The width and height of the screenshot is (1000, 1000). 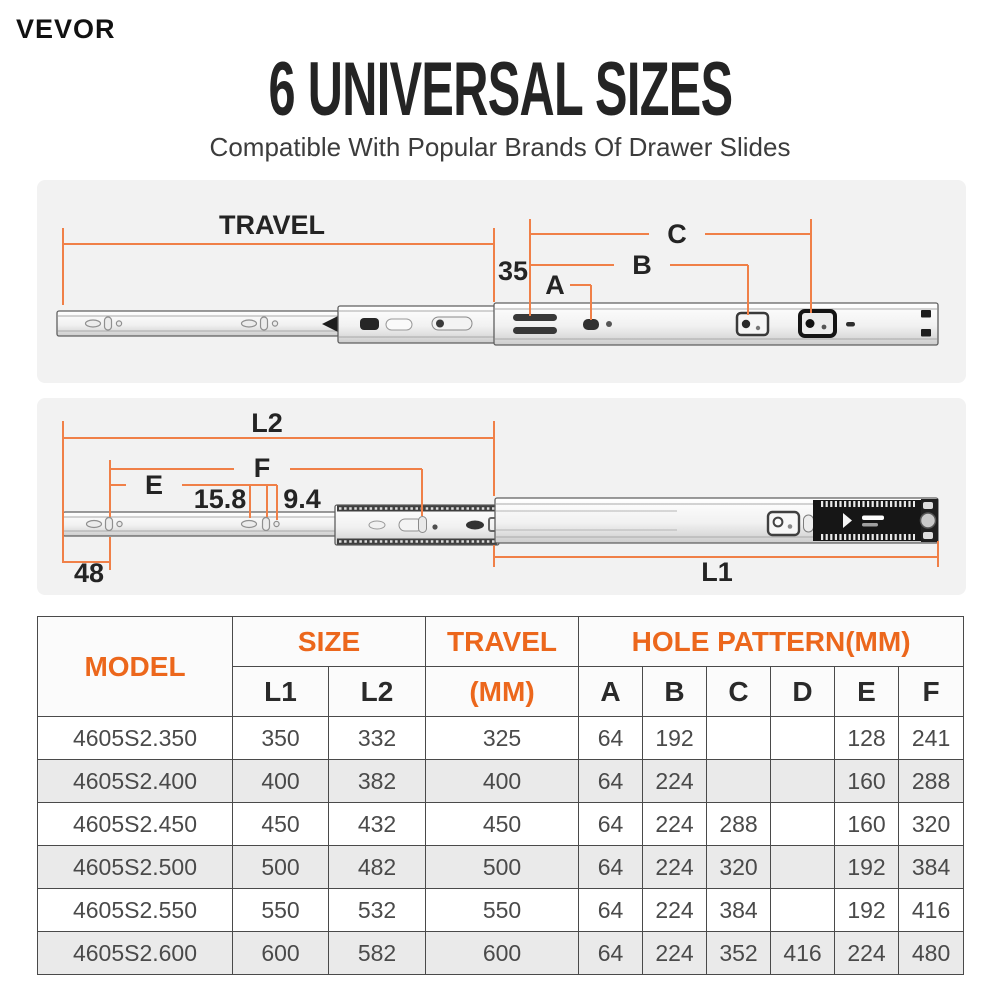 What do you see at coordinates (817, 323) in the screenshot?
I see `mounting-hole-c` at bounding box center [817, 323].